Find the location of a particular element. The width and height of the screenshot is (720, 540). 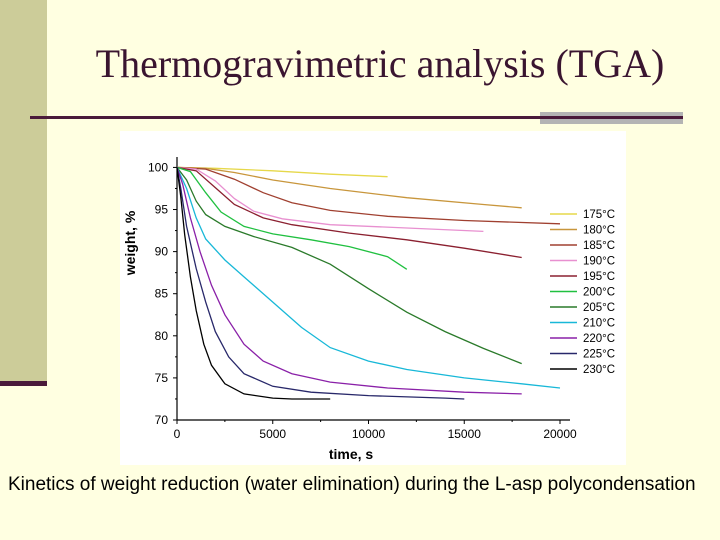

slide-title: Thermogravimetric analysis (TGA) is located at coordinates (380, 63).